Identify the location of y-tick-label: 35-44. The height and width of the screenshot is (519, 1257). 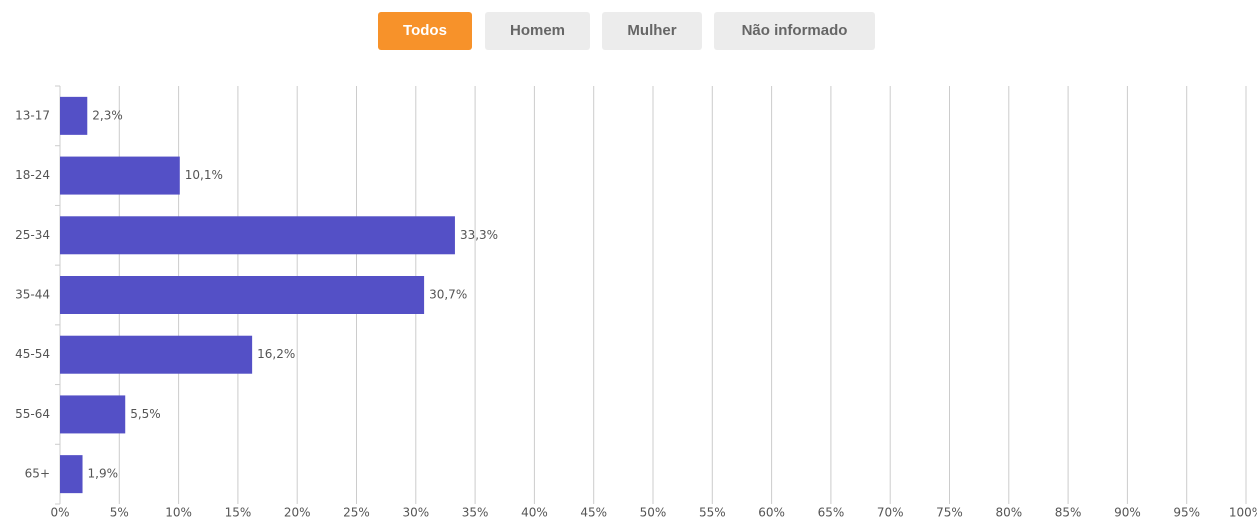
(32, 295).